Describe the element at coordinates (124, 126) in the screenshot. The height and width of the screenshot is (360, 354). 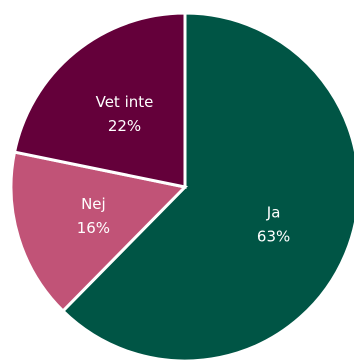
I see `slice-value-label-vet-inte: 22%` at that location.